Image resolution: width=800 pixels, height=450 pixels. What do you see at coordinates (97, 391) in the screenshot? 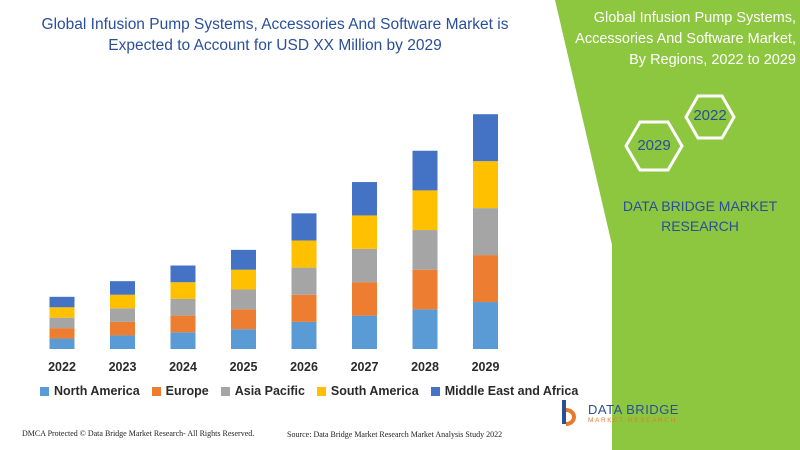
I see `legend-label: North America` at bounding box center [97, 391].